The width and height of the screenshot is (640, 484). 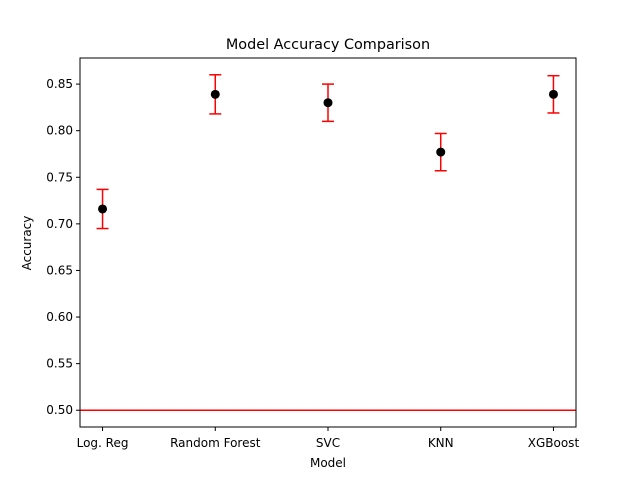 I want to click on y-tick-label: 0.50, so click(x=59, y=410).